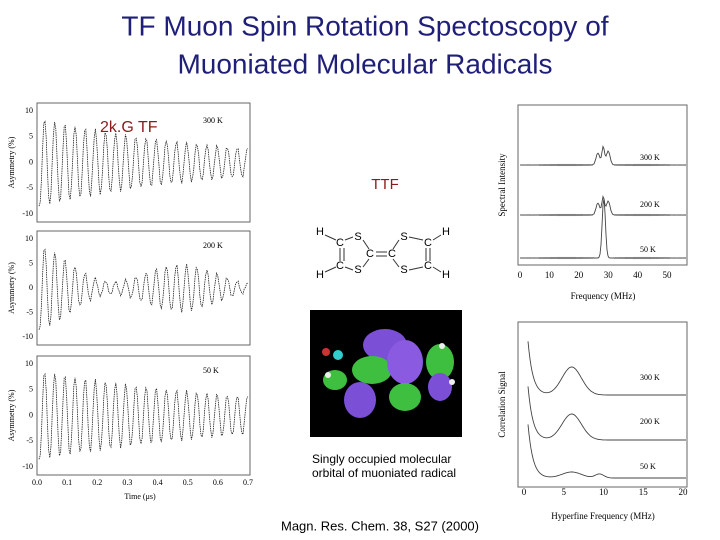 The width and height of the screenshot is (720, 540). I want to click on orbital-caption: Singly occupied molecular, so click(381, 459).